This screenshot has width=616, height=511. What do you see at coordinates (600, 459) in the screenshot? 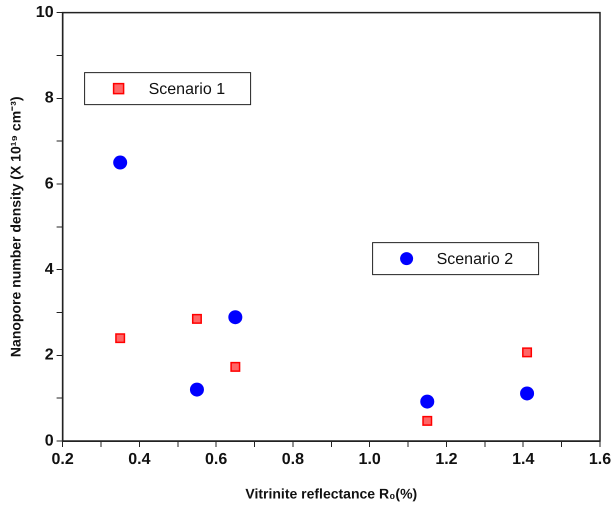
I see `x-tick-label: 1.6` at bounding box center [600, 459].